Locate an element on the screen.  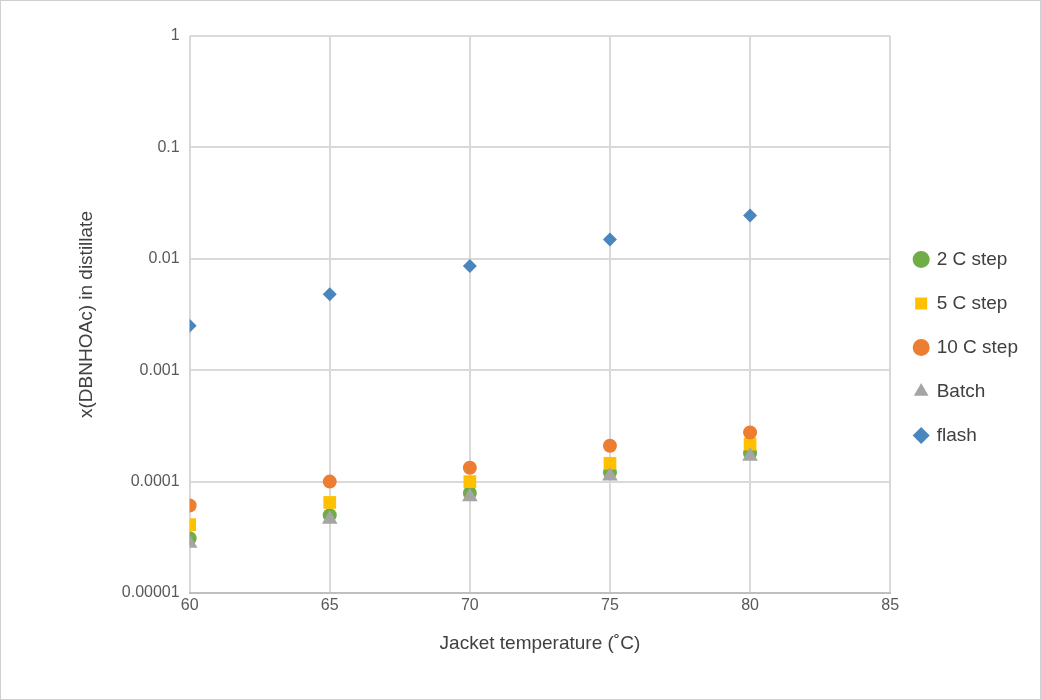
x-tick-label: 70 is located at coordinates (469, 605).